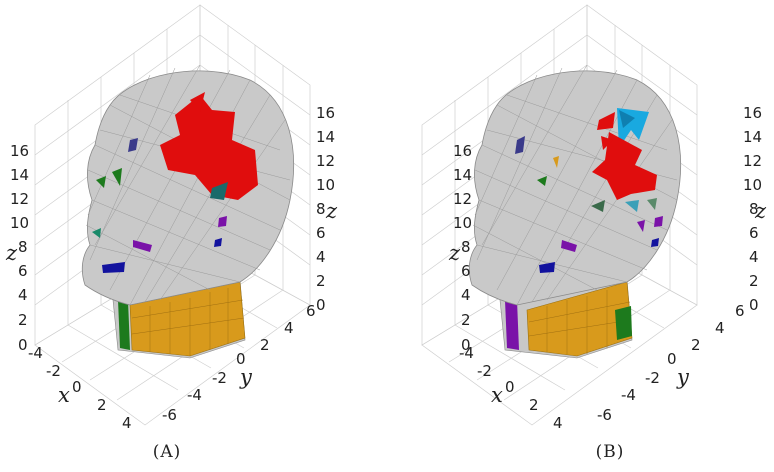  Describe the element at coordinates (610, 452) in the screenshot. I see `caption-b: (B)` at that location.